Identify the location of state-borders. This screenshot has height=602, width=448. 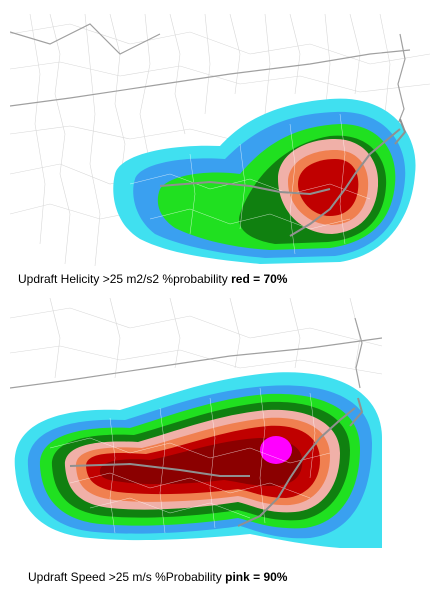
(196, 353).